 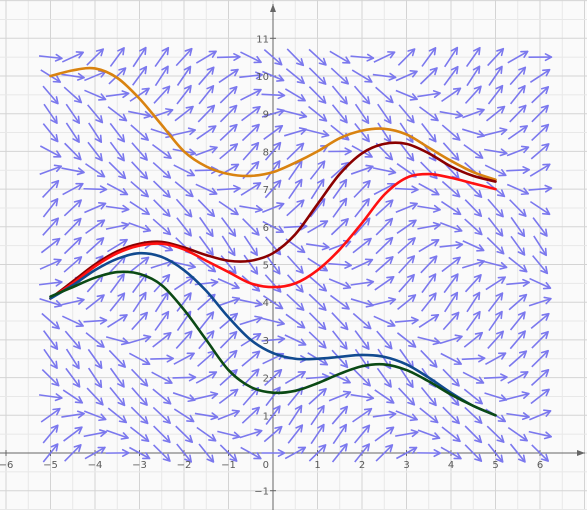 What do you see at coordinates (362, 465) in the screenshot?
I see `x-tick-label: 2` at bounding box center [362, 465].